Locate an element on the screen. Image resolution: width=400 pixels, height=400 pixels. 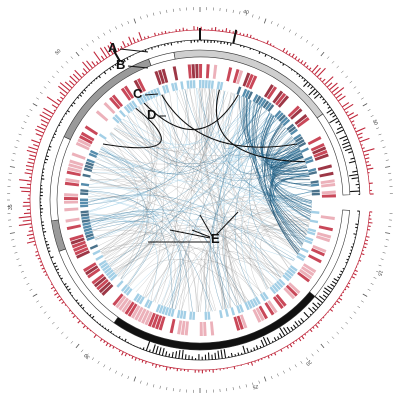
annotation-leader-c is located at coordinates (151, 94).